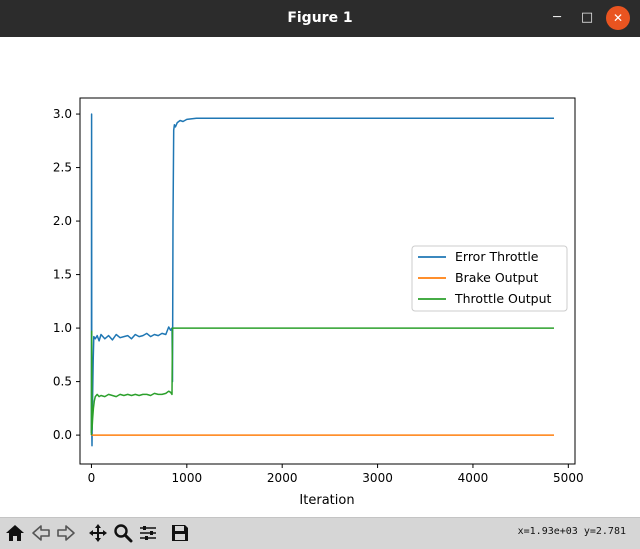 This screenshot has width=640, height=549. Describe the element at coordinates (496, 277) in the screenshot. I see `legend-label: Brake Output` at that location.